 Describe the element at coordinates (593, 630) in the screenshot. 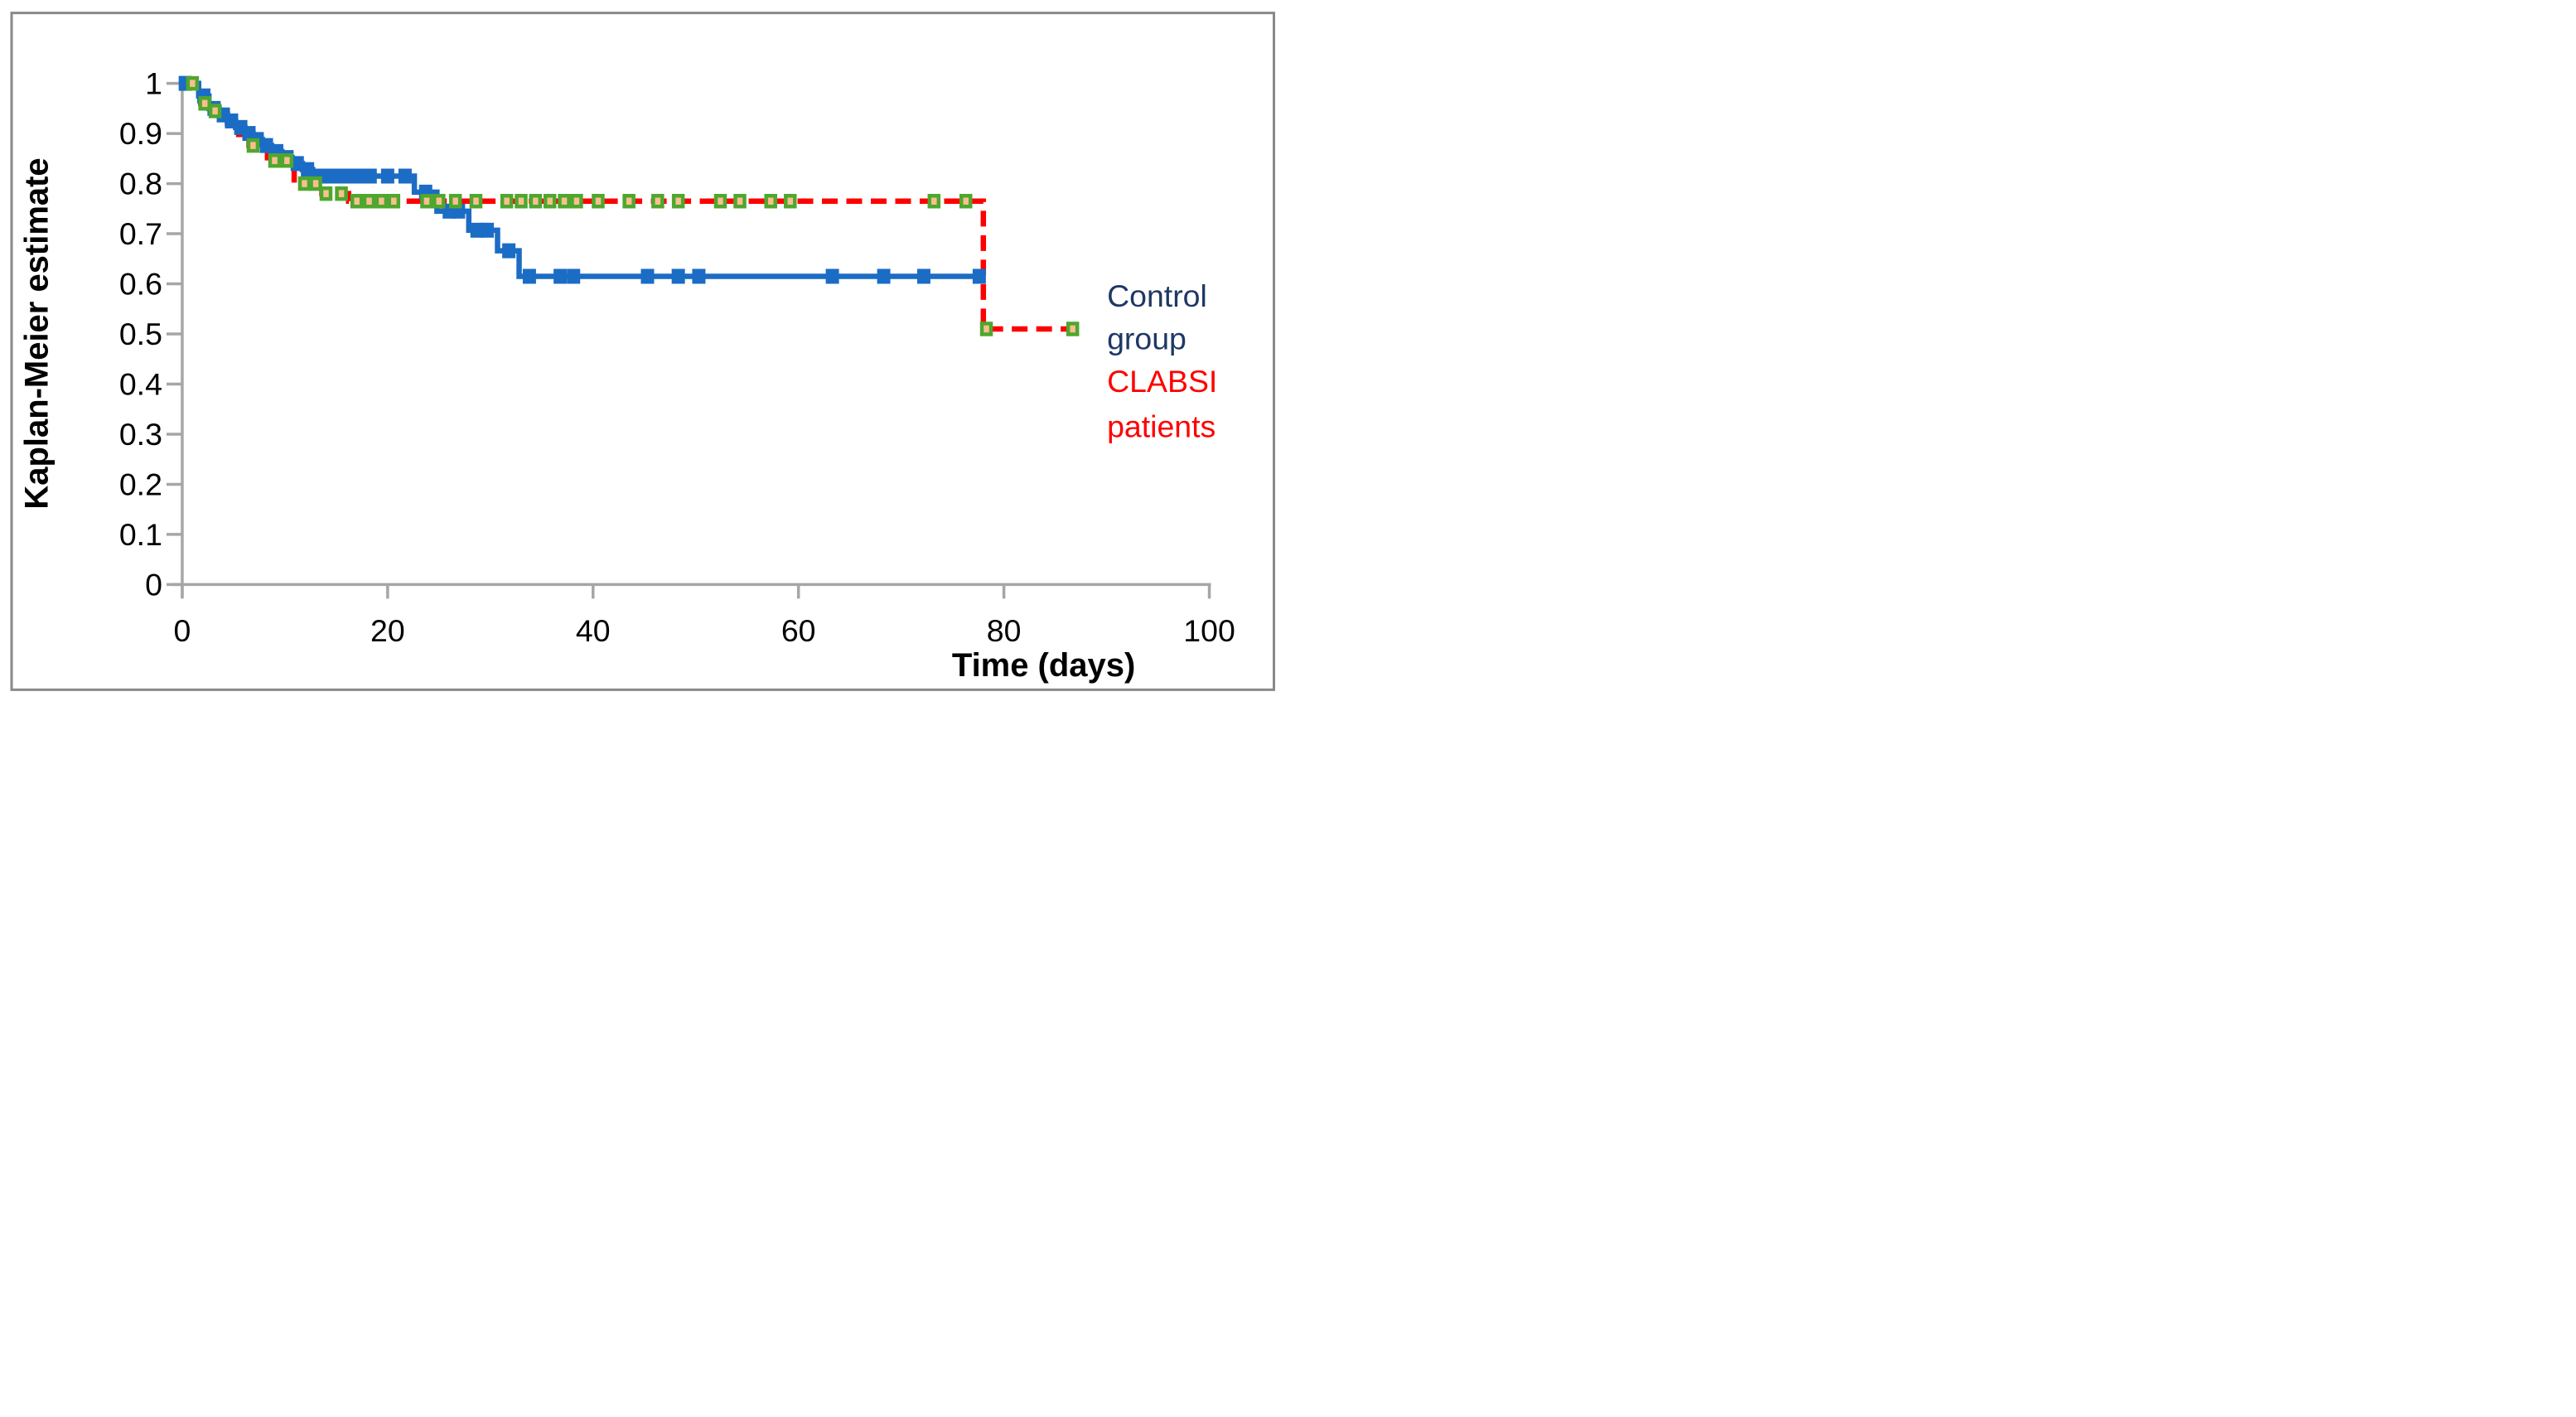

I see `x-tick-label: 40` at that location.